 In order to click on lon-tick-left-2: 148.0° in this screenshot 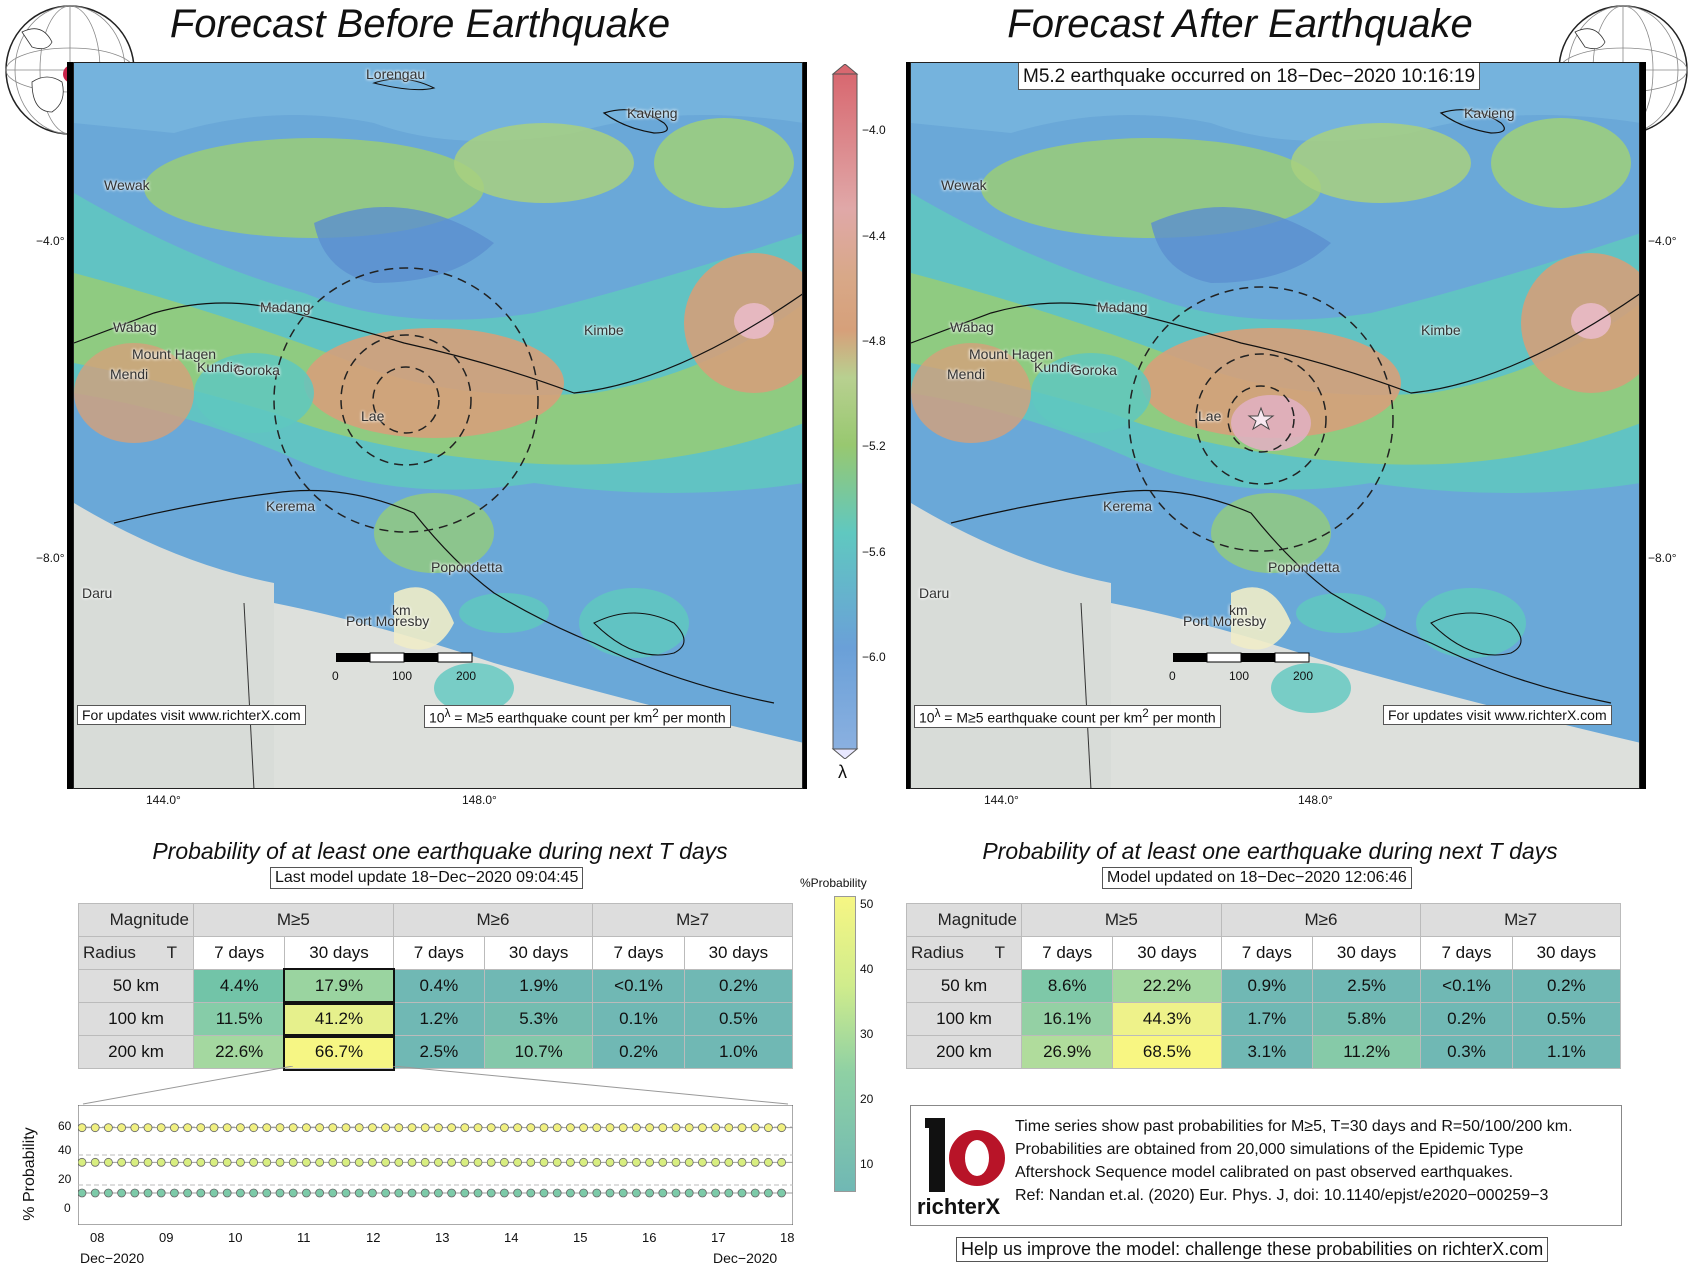, I will do `click(479, 800)`.